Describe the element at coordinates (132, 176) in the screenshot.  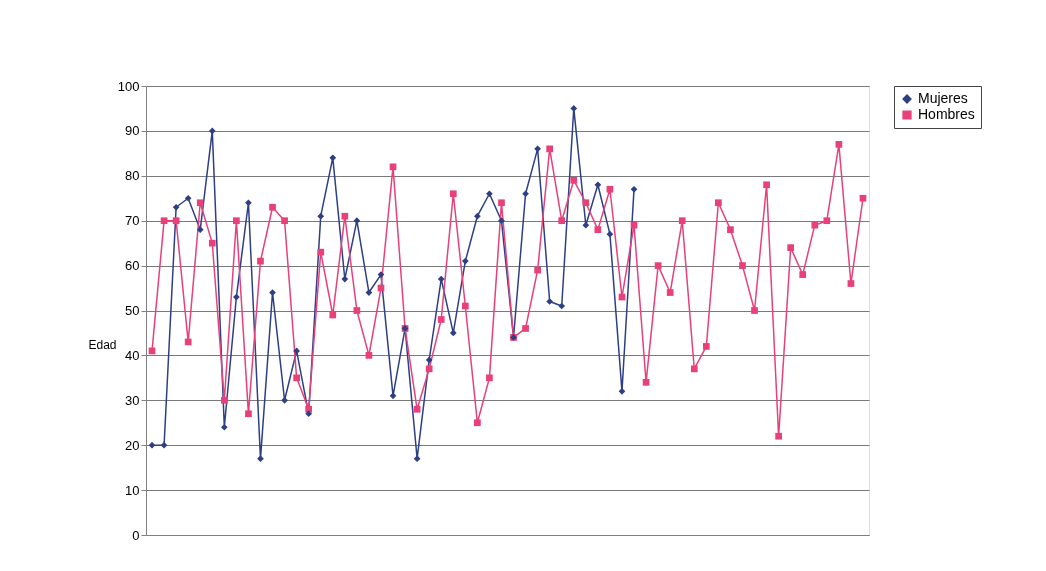
I see `y-tick-label: 80` at that location.